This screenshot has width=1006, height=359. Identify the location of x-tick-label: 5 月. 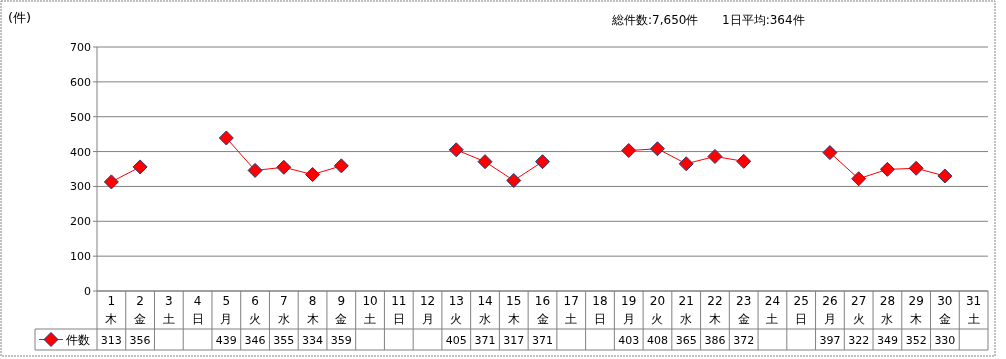
(226, 310).